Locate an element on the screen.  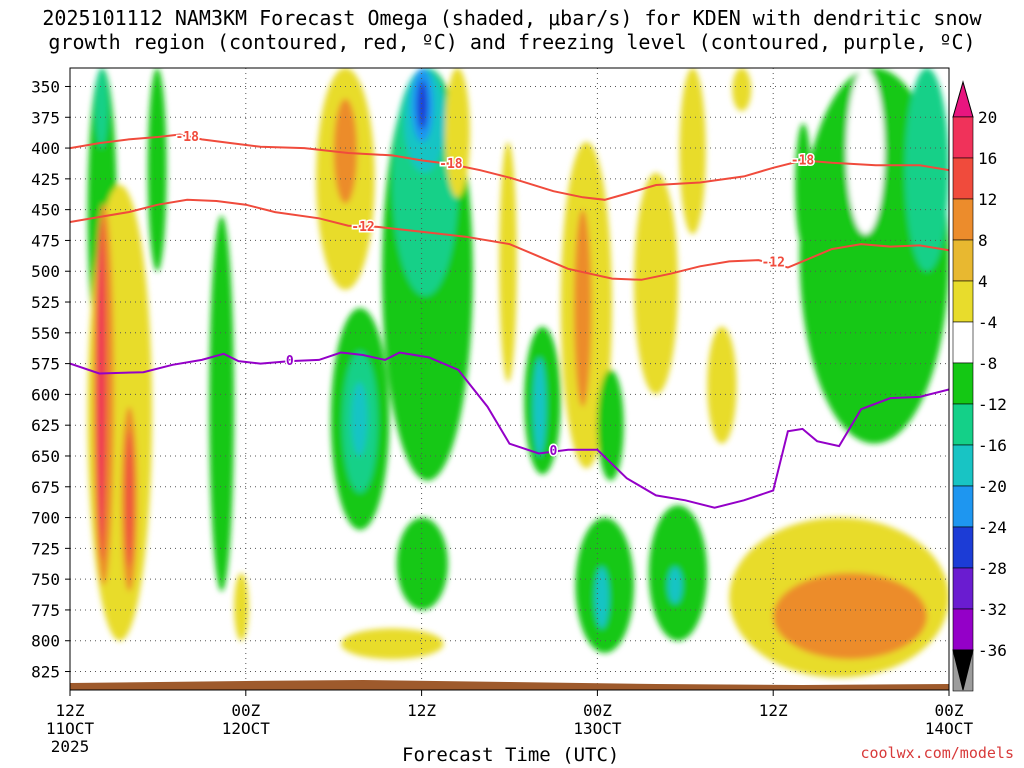
y-tick-label: 700 is located at coordinates (45, 518).